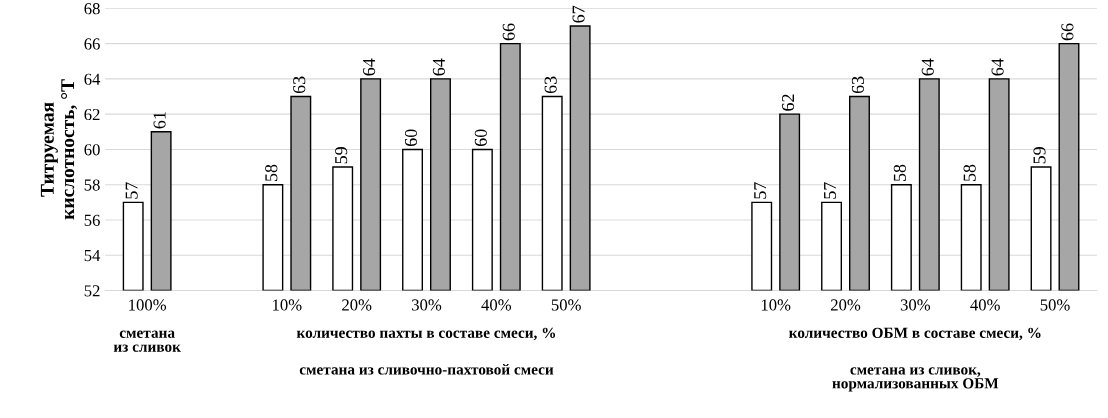  What do you see at coordinates (92, 79) in the screenshot?
I see `y-tick-label: 64` at bounding box center [92, 79].